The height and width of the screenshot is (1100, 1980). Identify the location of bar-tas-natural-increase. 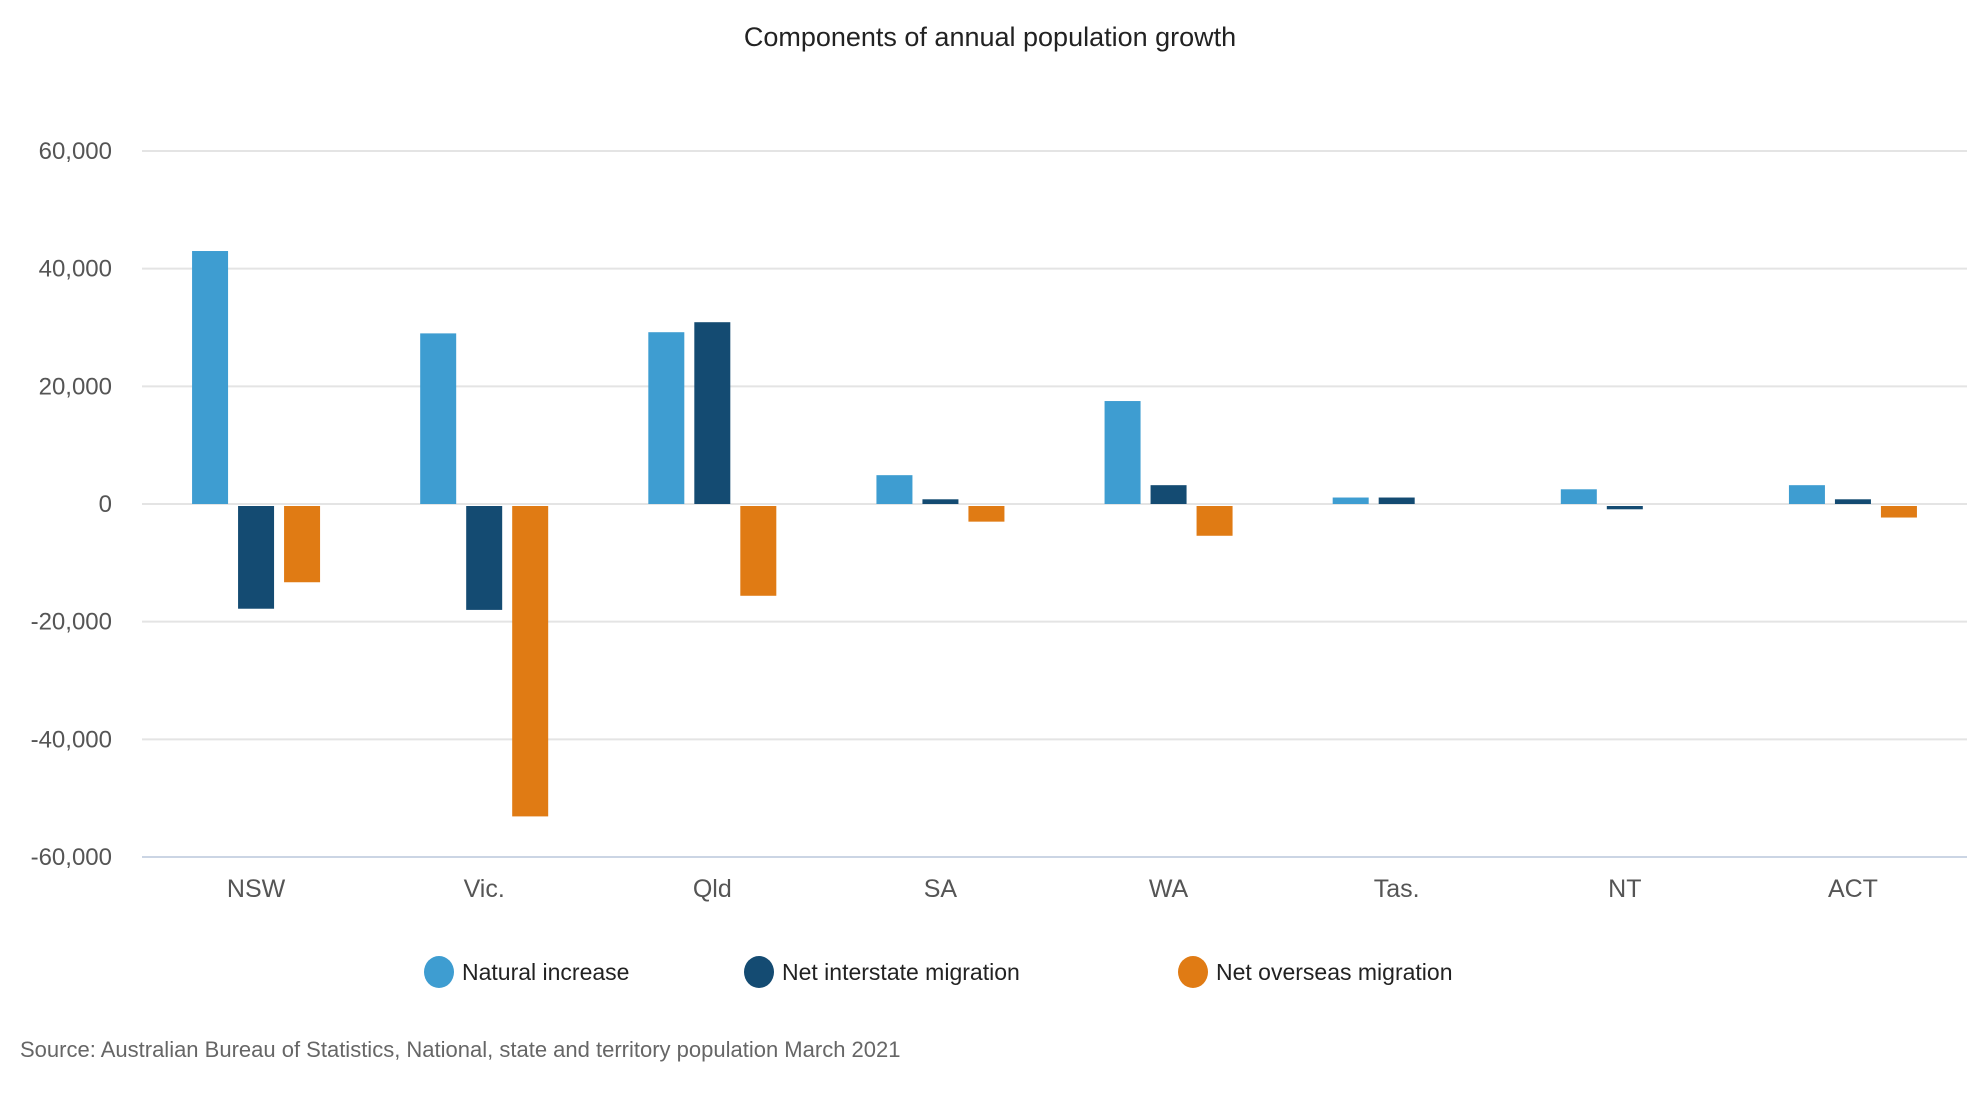
(1350, 500).